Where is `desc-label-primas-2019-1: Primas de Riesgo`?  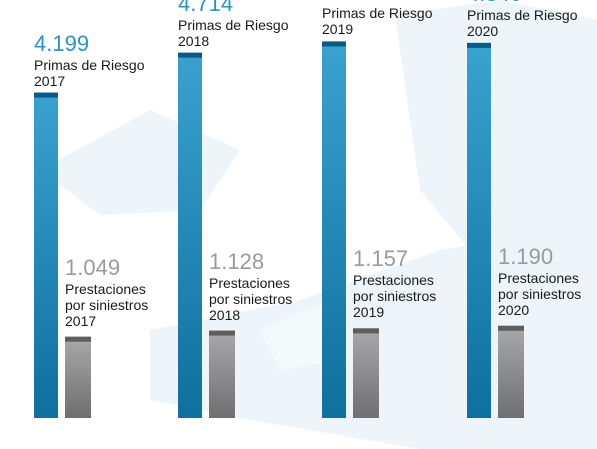 desc-label-primas-2019-1: Primas de Riesgo is located at coordinates (377, 13).